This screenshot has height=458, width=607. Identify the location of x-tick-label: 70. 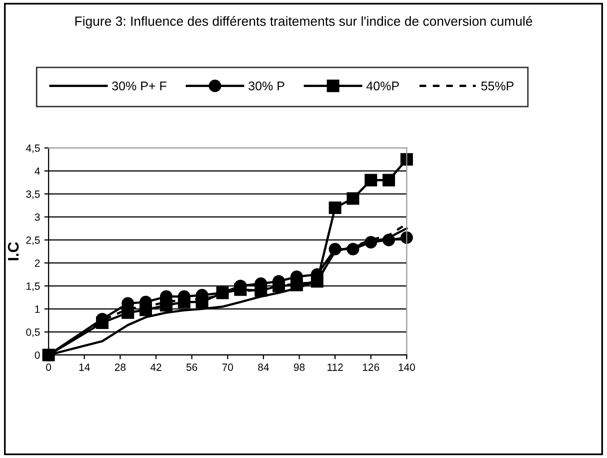
(228, 367).